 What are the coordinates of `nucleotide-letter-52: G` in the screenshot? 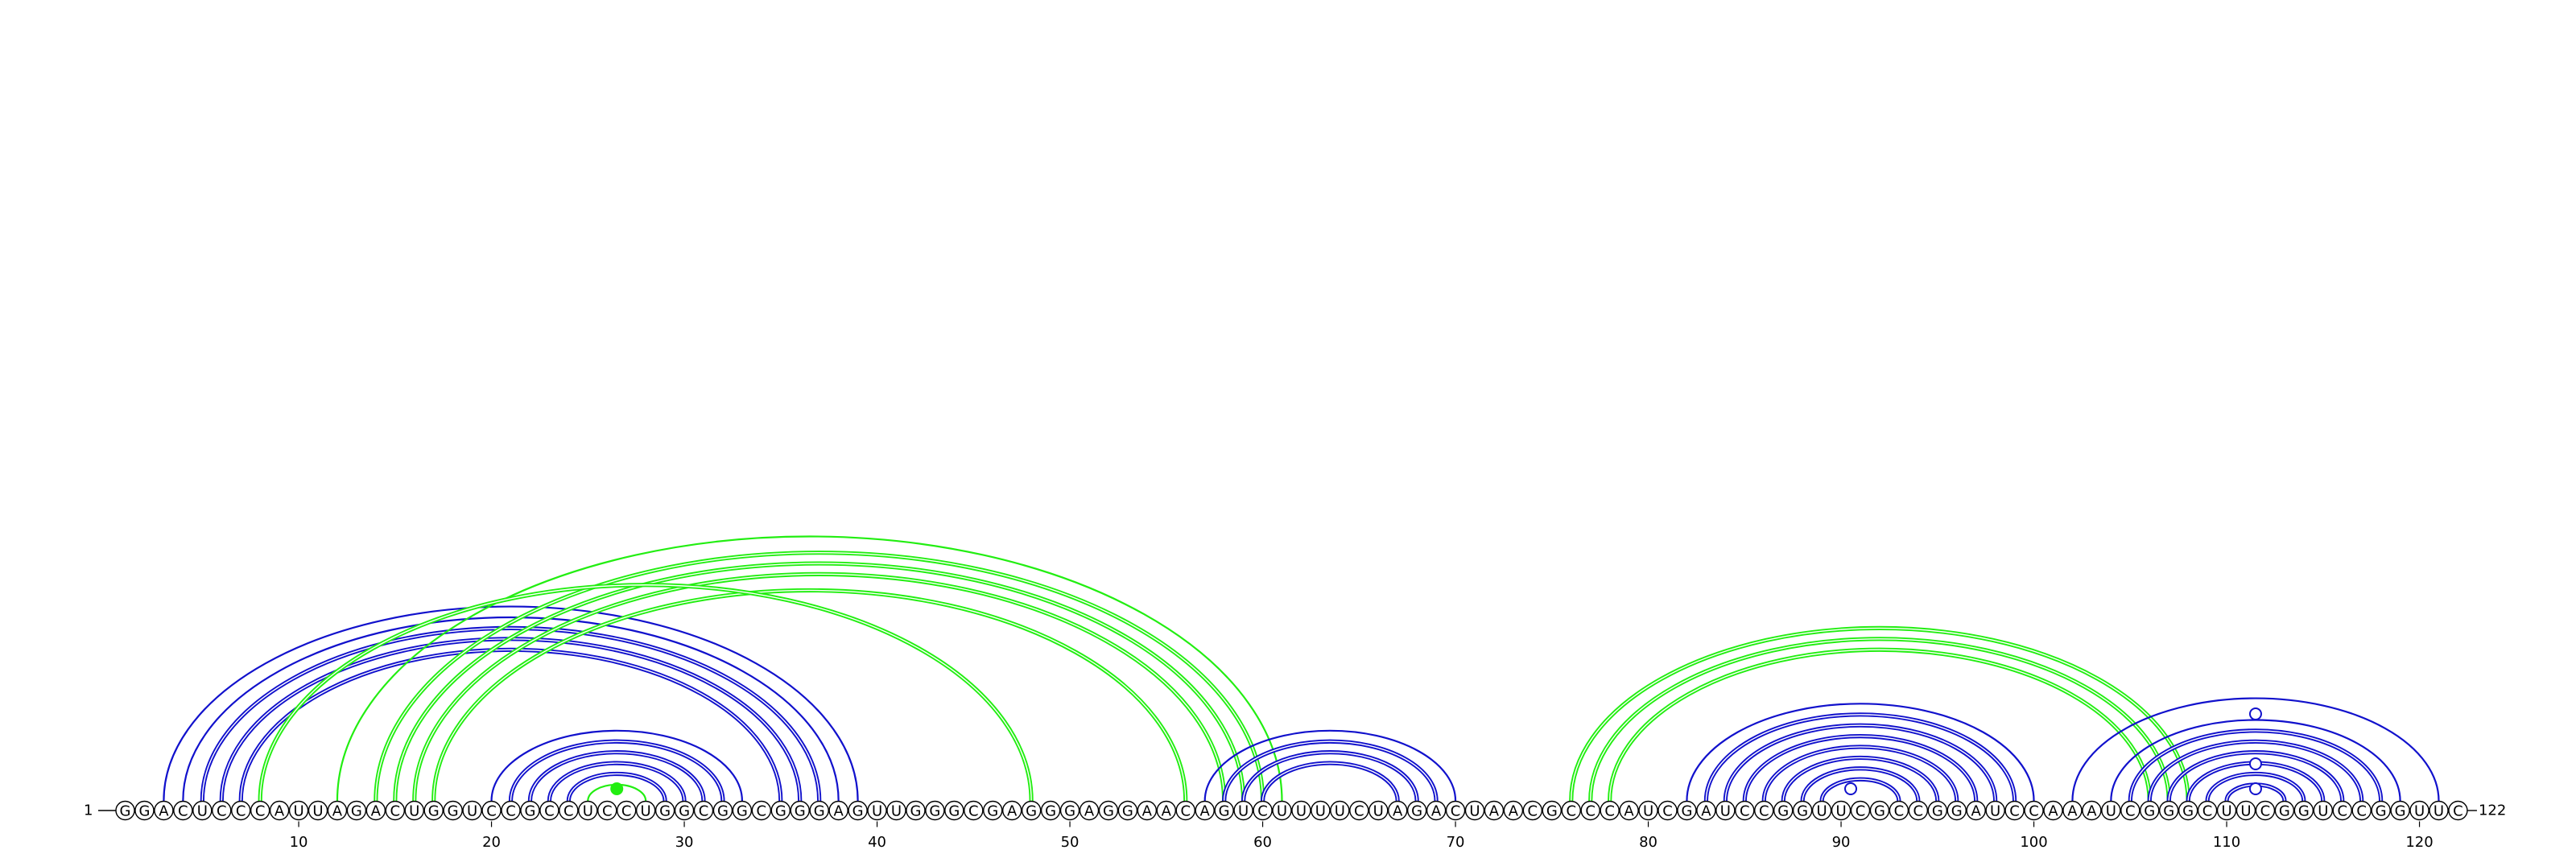 It's located at (1108, 812).